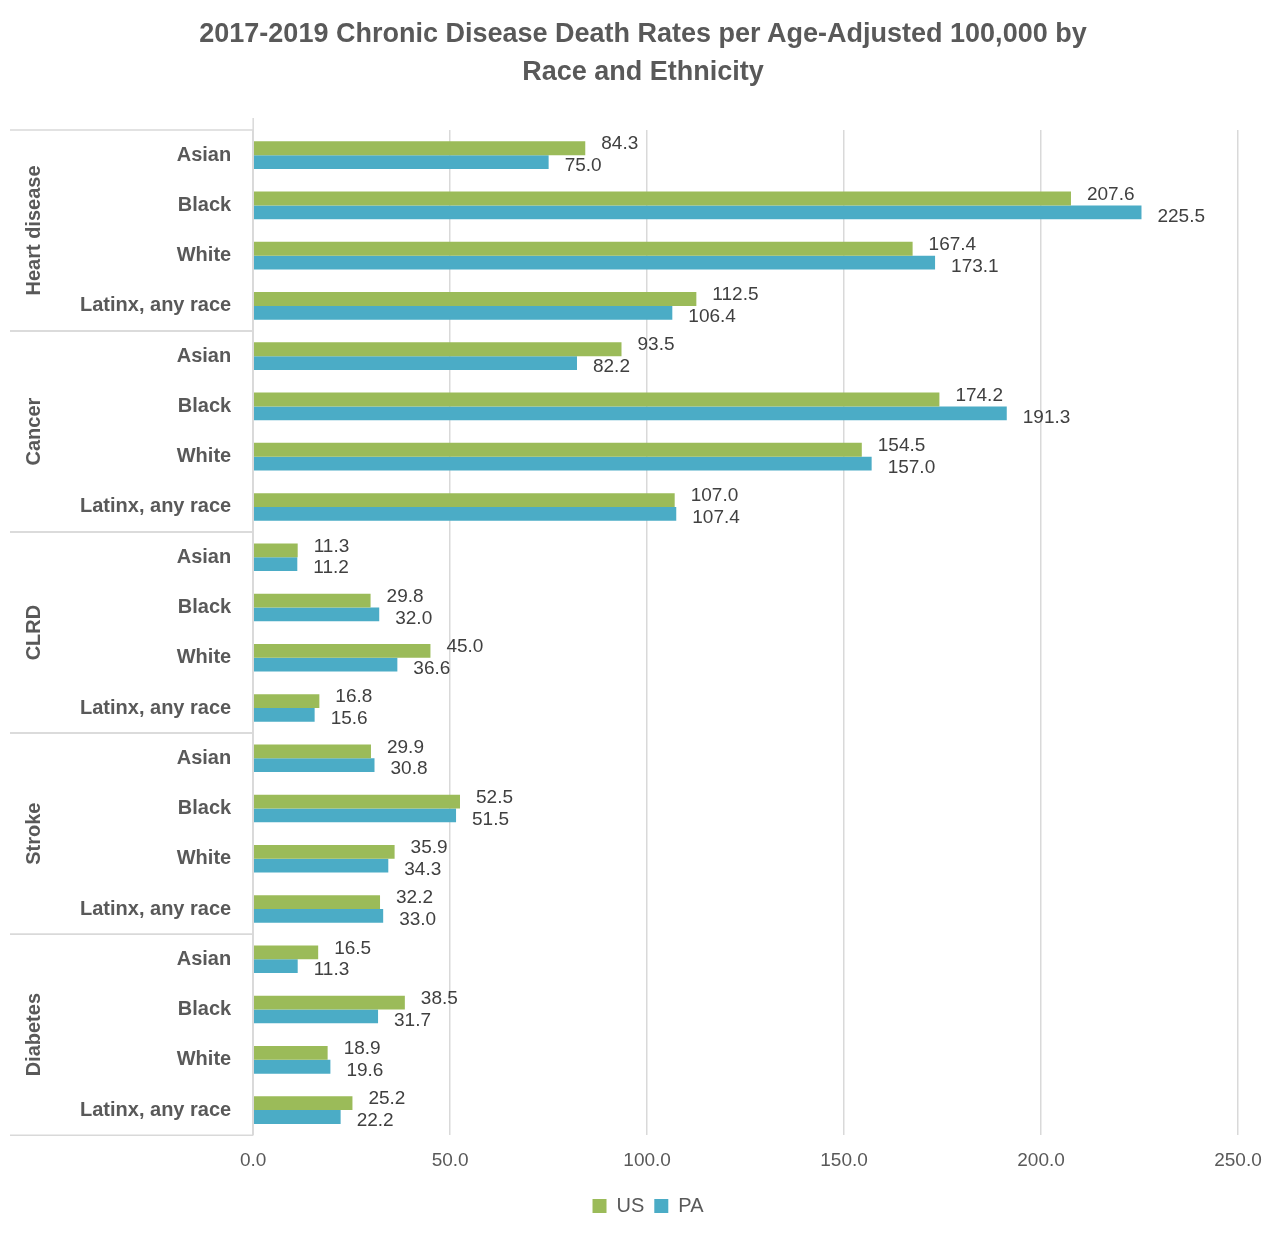 The height and width of the screenshot is (1247, 1286). I want to click on data-label: 157.0, so click(911, 466).